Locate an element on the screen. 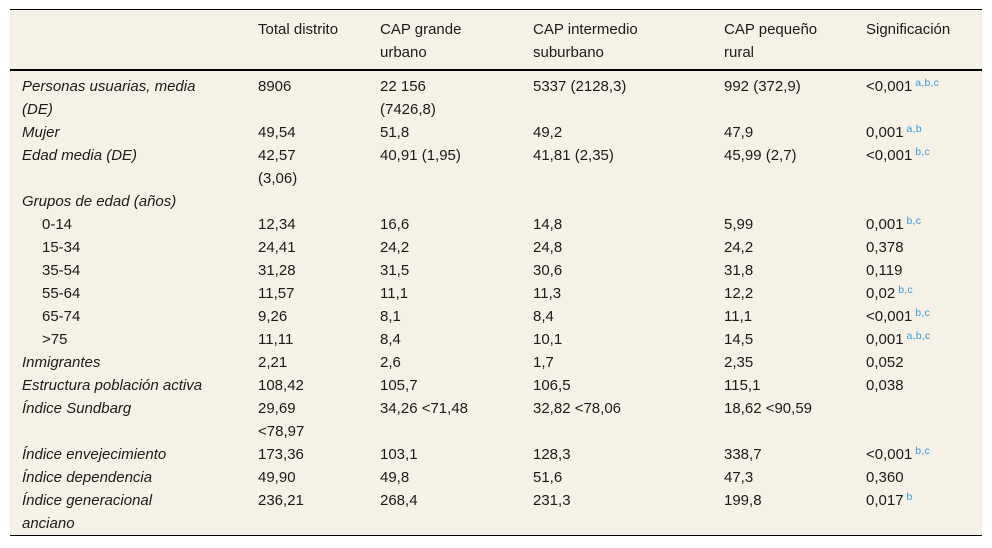  cell-cap-pequeno-rural: 45,99 (2,7) is located at coordinates (760, 155).